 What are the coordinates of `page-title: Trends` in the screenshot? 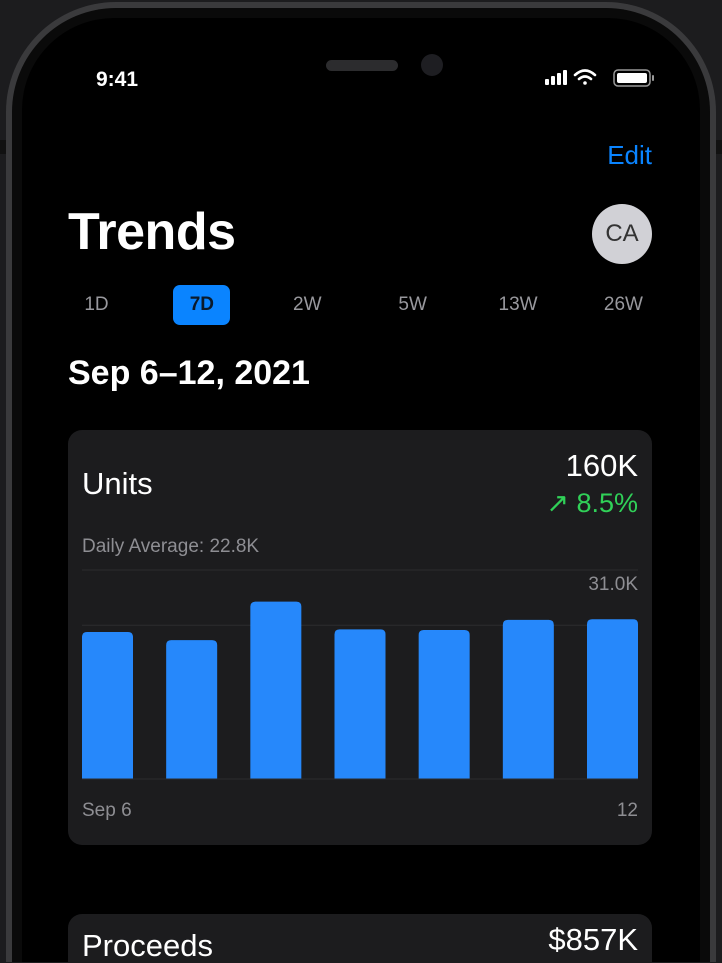 It's located at (152, 232).